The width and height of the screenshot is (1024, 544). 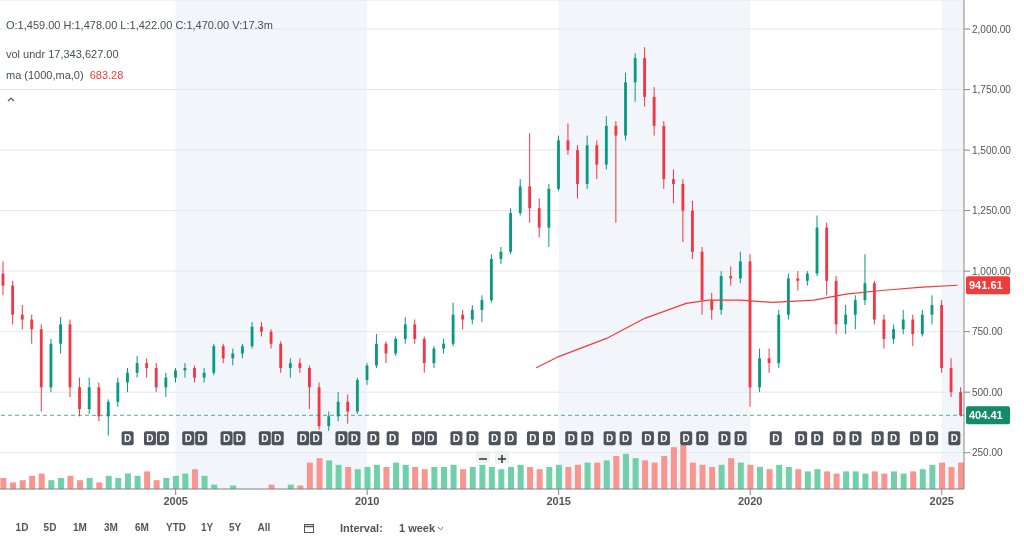 What do you see at coordinates (139, 25) in the screenshot?
I see `annotation: O:1,459.00 H:1,478.00 L:1,422.00 C:1,470.00 V:17.3m` at bounding box center [139, 25].